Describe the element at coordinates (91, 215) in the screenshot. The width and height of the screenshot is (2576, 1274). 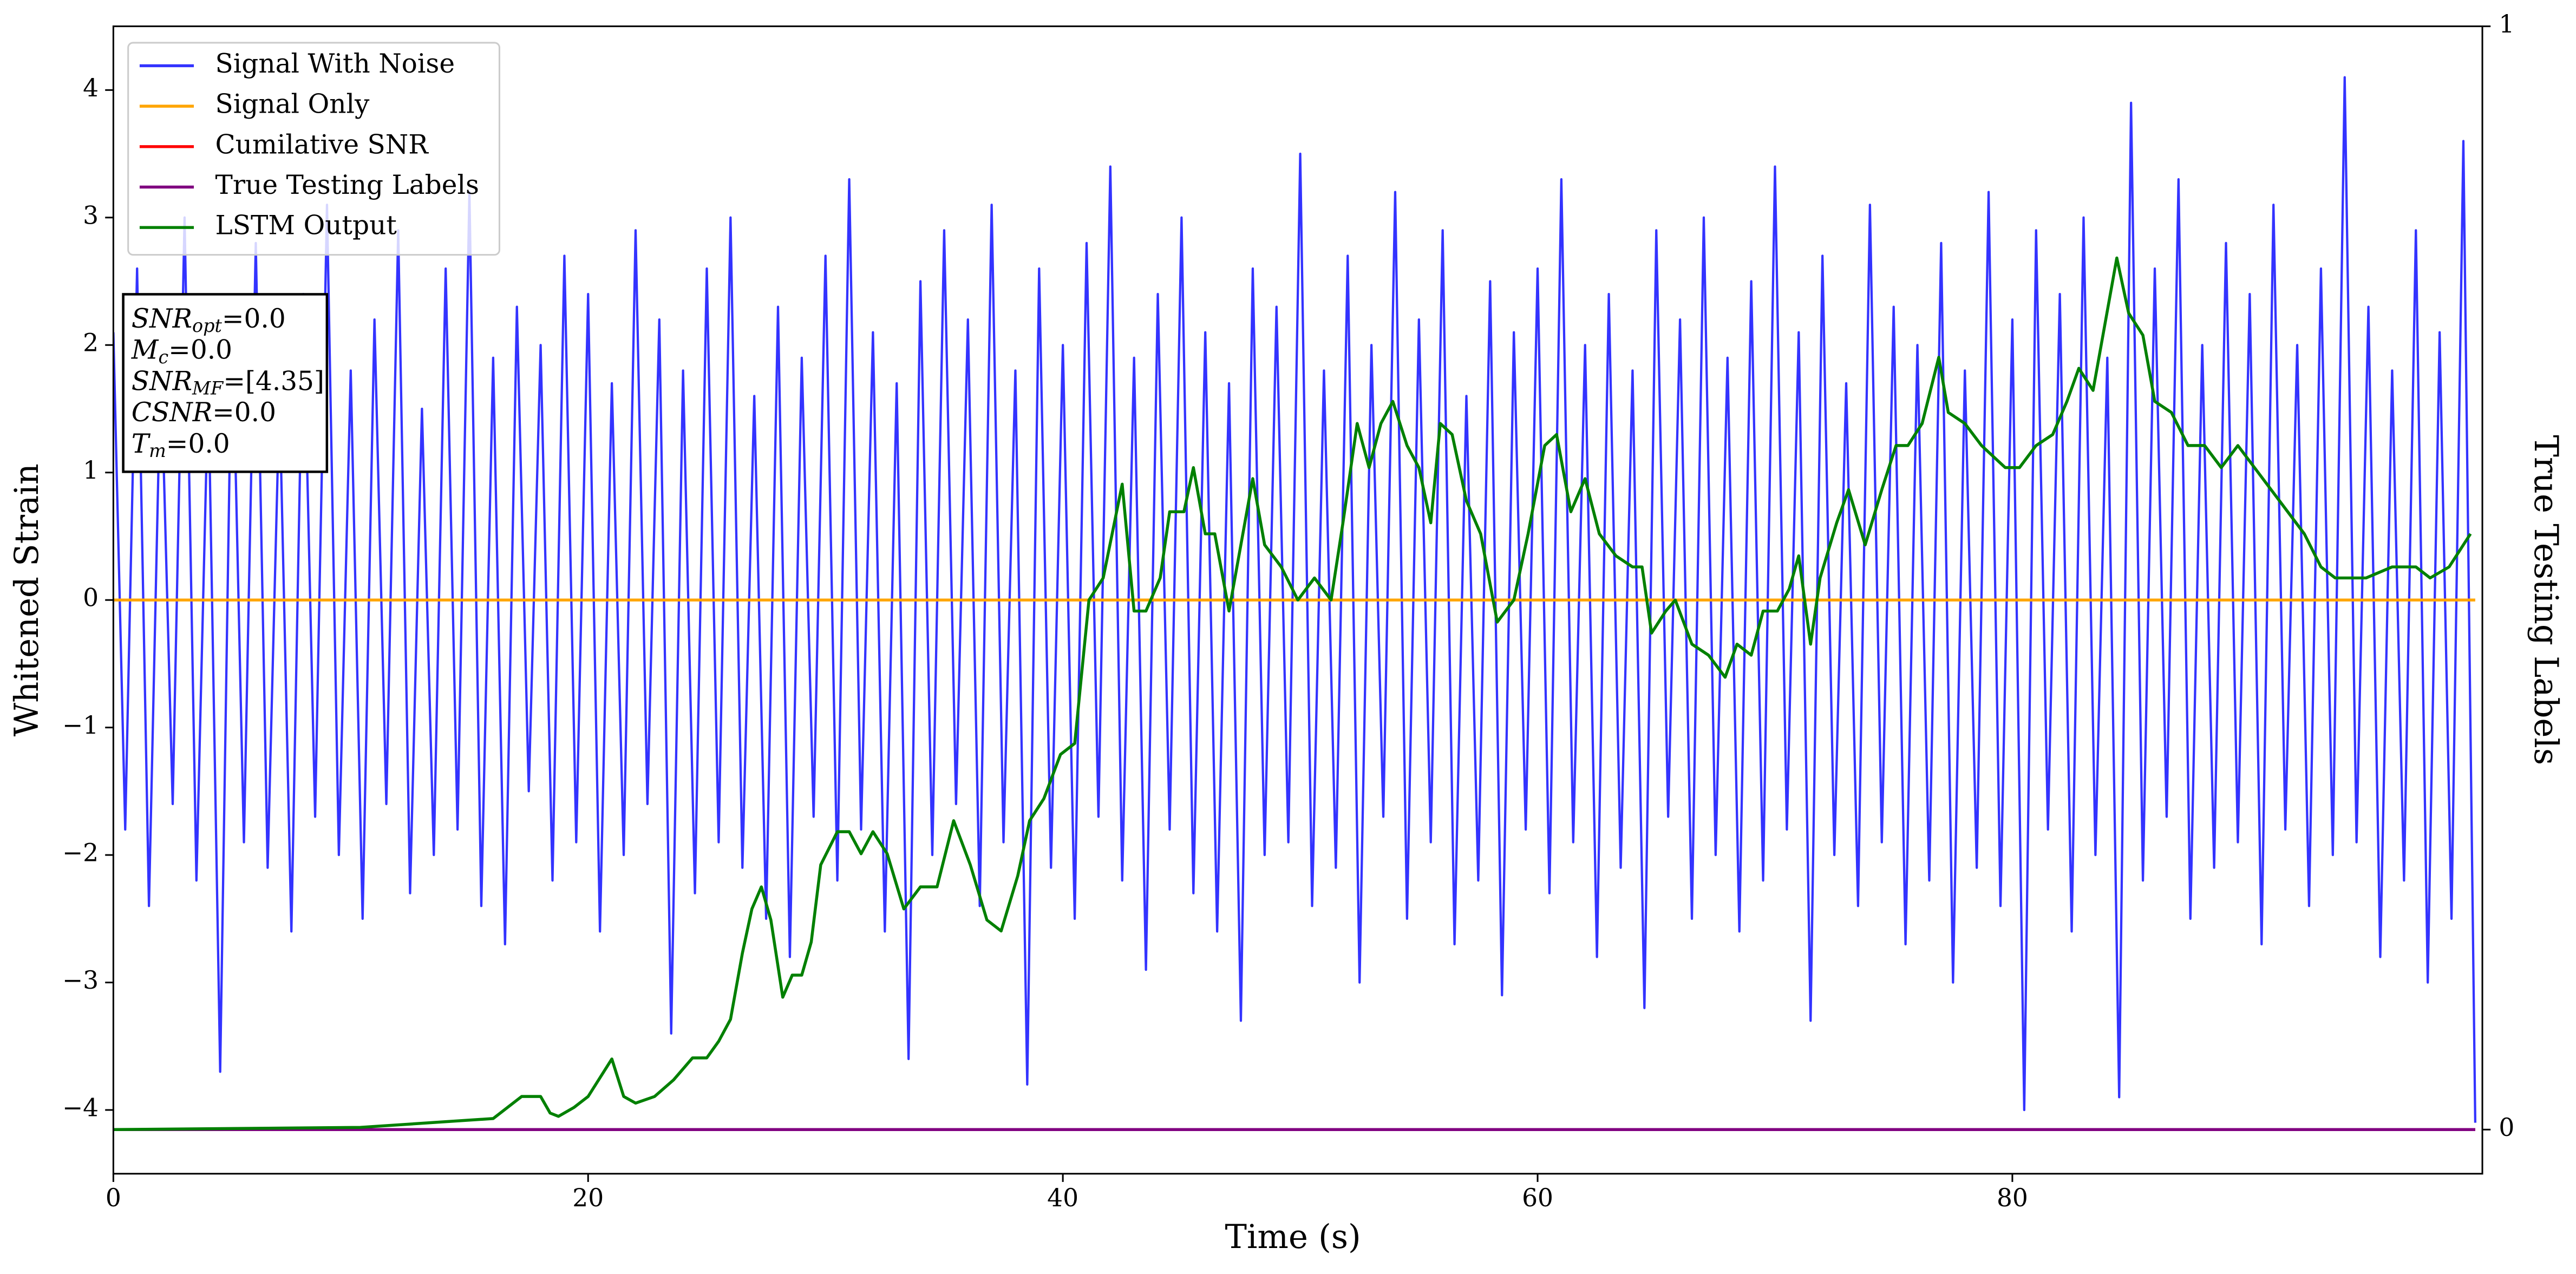
I see `y-tick-label: 3` at that location.